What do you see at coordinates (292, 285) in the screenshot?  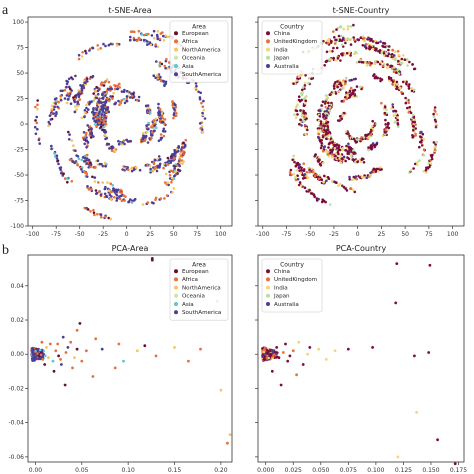 I see `legend-box` at bounding box center [292, 285].